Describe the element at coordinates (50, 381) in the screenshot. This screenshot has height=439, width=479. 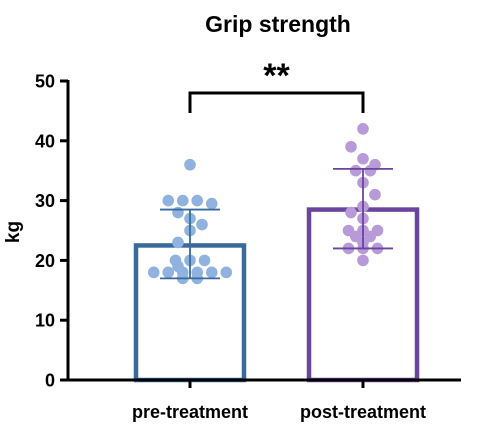
I see `y-tick-label-0: 0` at that location.